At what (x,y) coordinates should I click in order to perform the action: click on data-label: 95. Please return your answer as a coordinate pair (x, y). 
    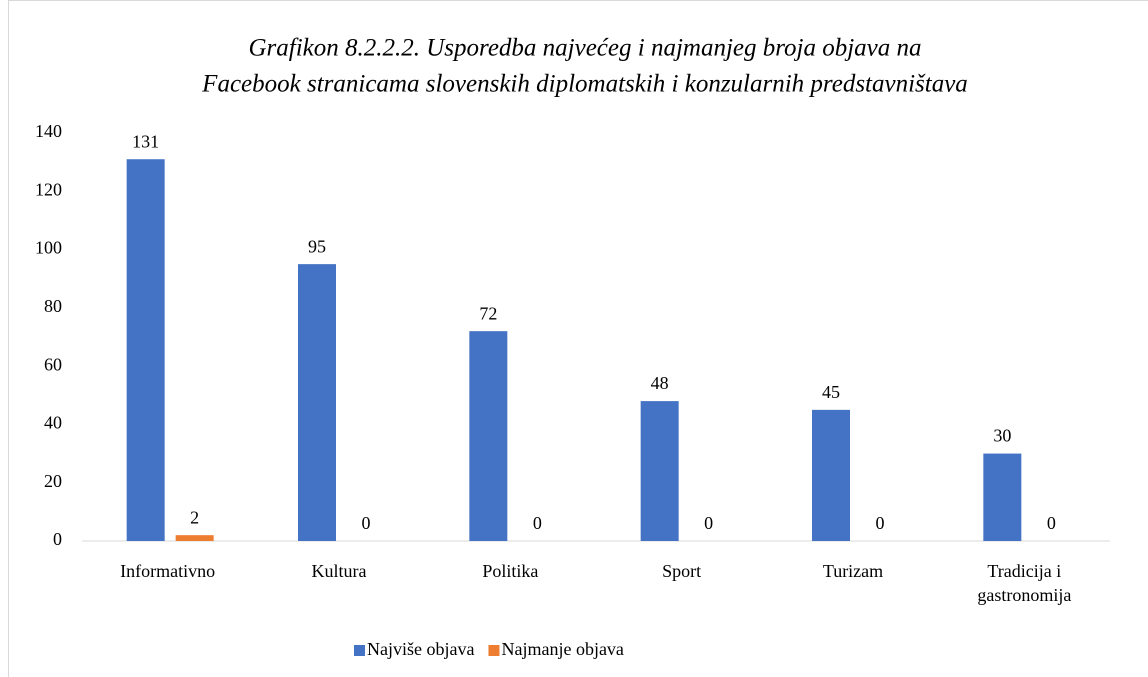
    Looking at the image, I should click on (317, 246).